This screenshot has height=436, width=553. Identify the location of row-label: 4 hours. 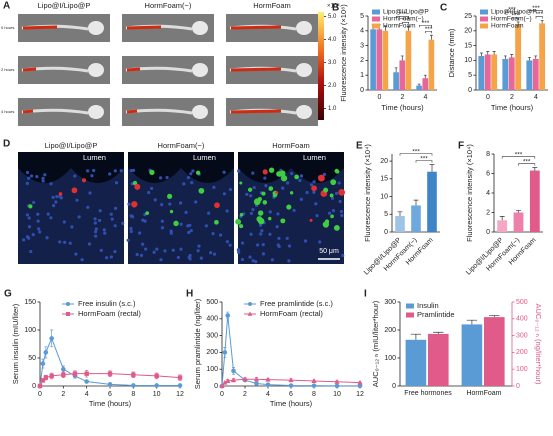
(7, 111).